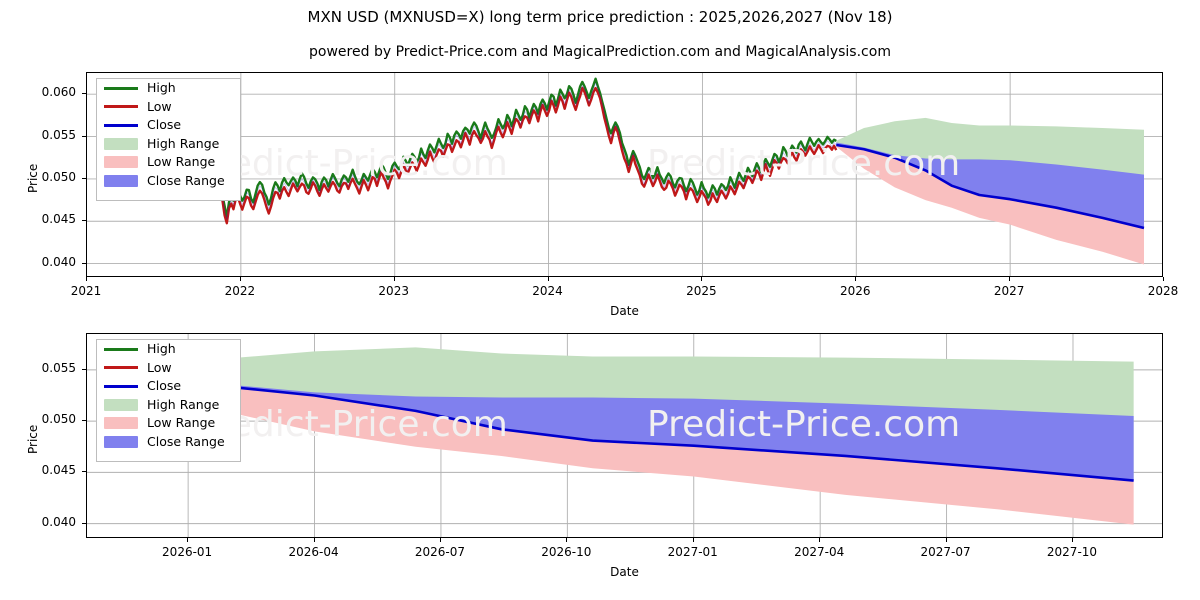 This screenshot has width=1200, height=600. What do you see at coordinates (624, 311) in the screenshot?
I see `top-x-axis-label: Date` at bounding box center [624, 311].